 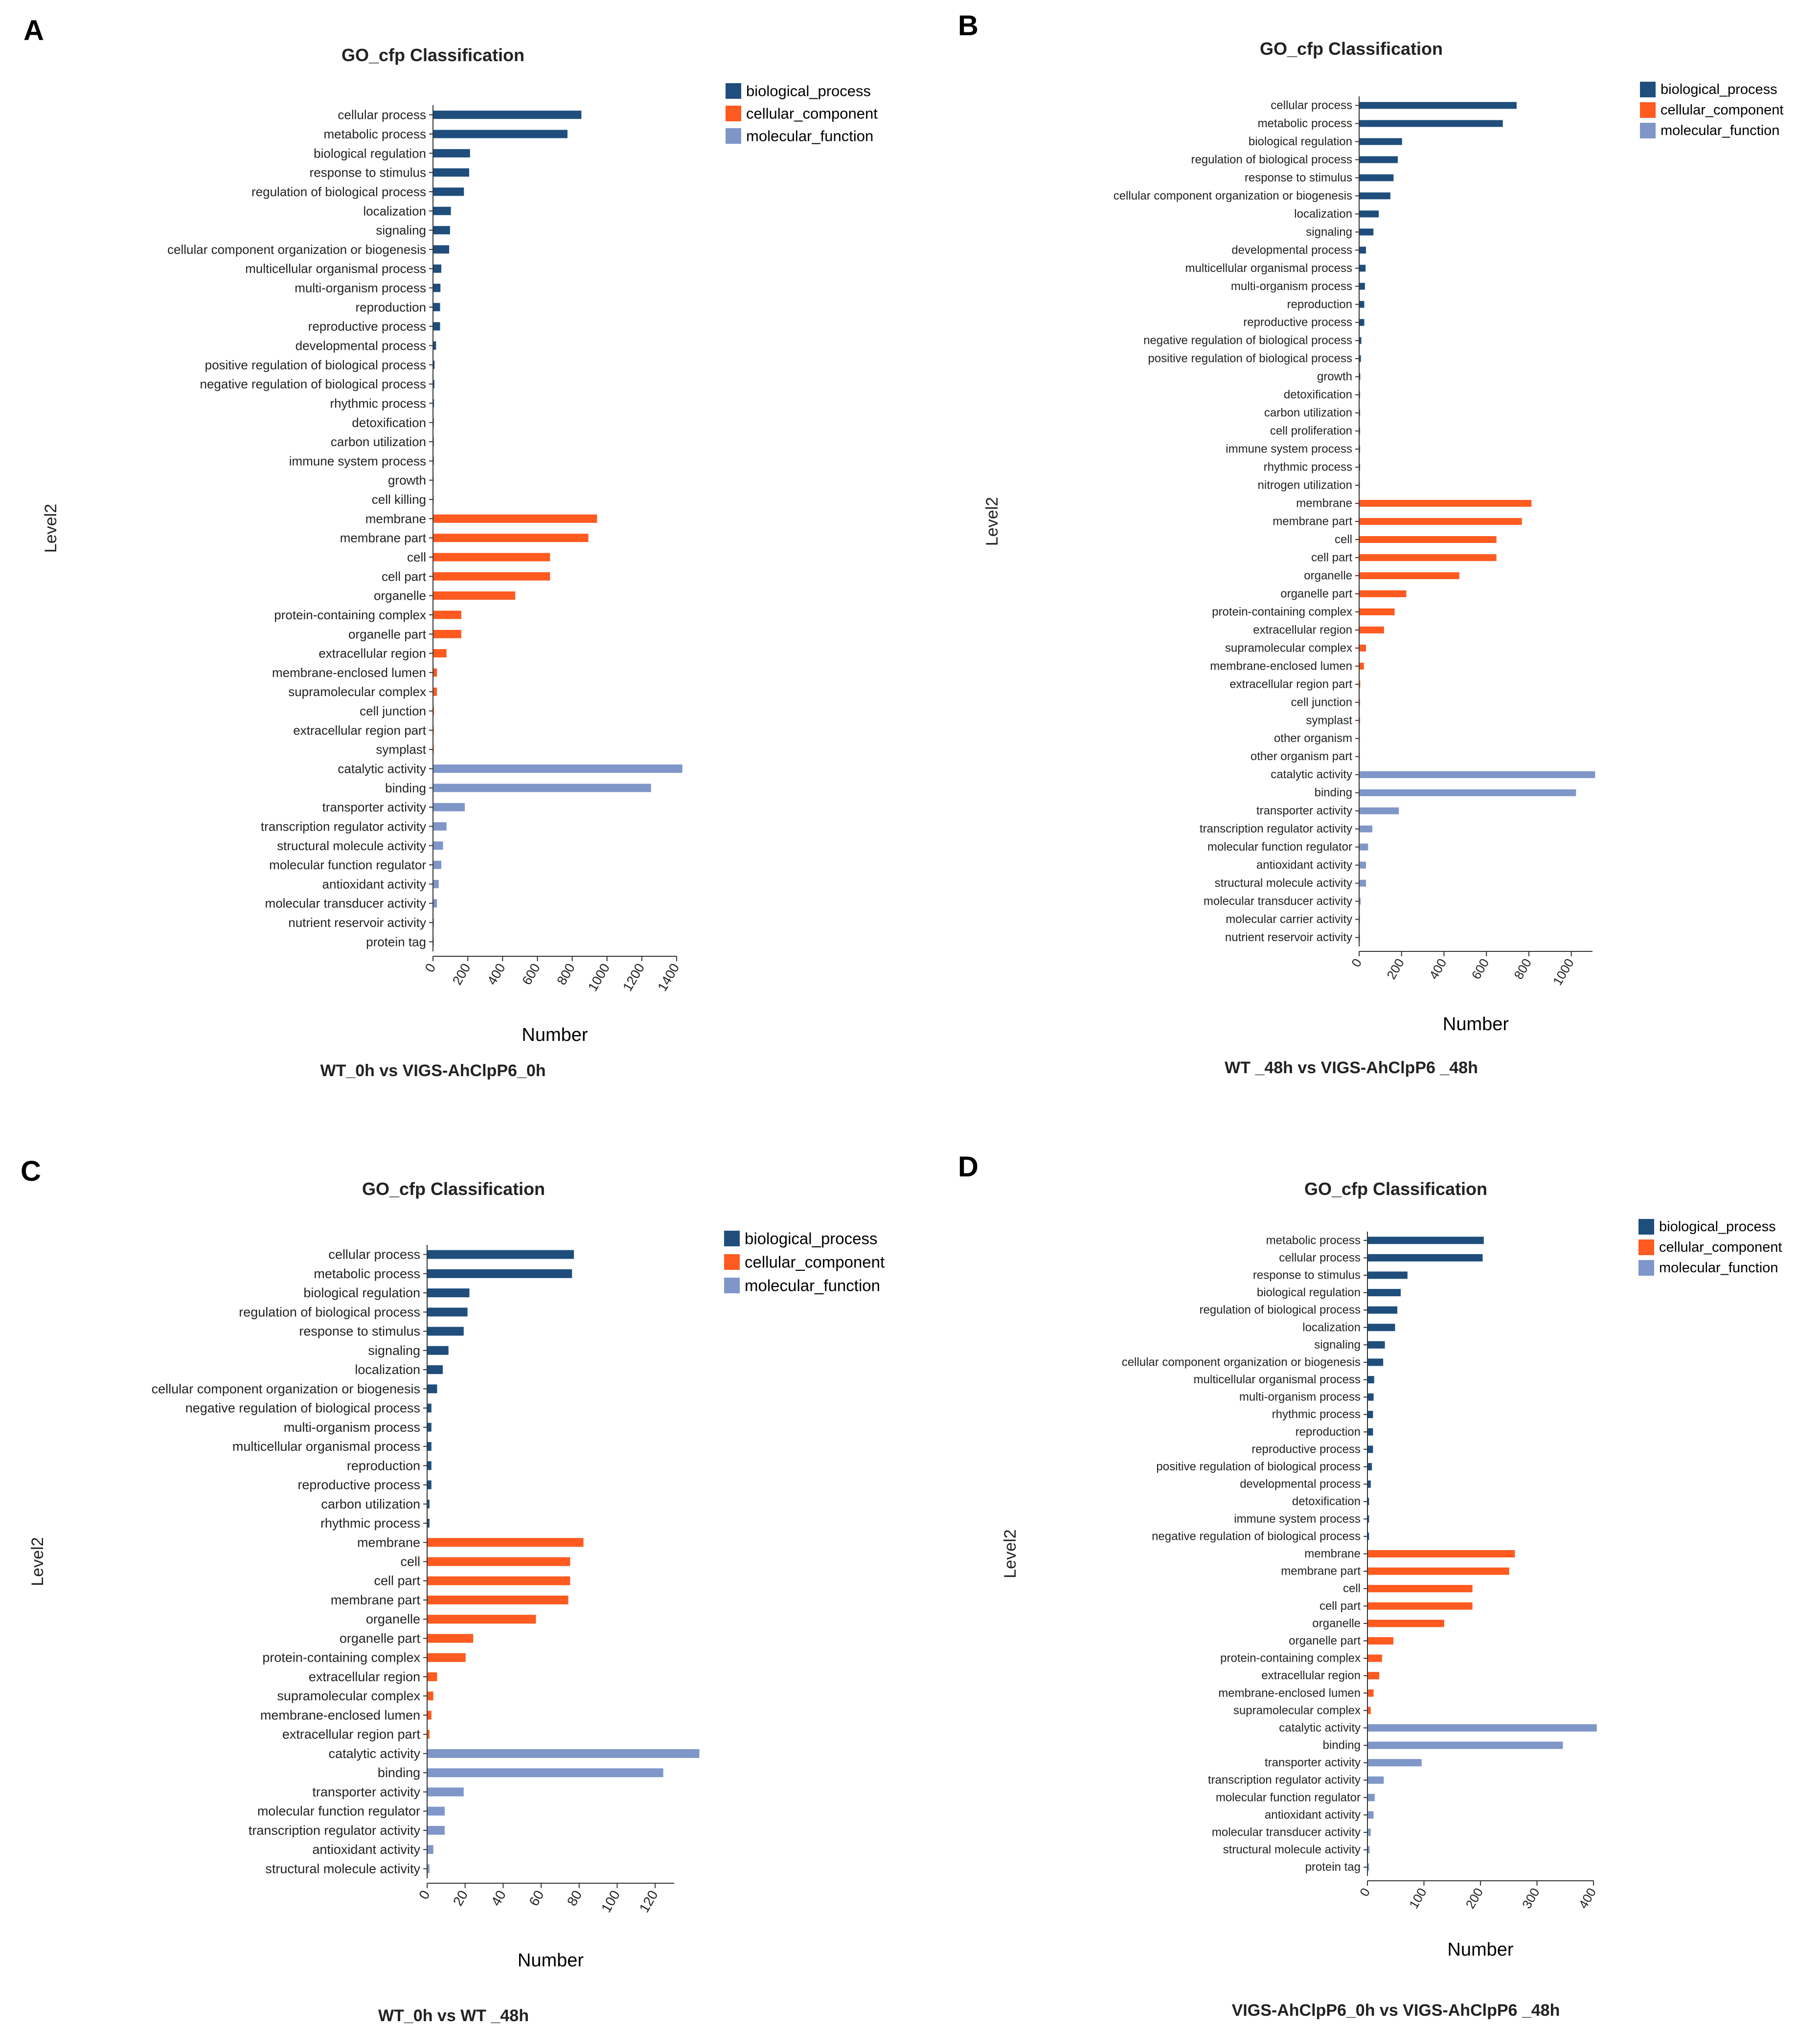 I want to click on bar-protein-containing-complex, so click(x=1375, y=1658).